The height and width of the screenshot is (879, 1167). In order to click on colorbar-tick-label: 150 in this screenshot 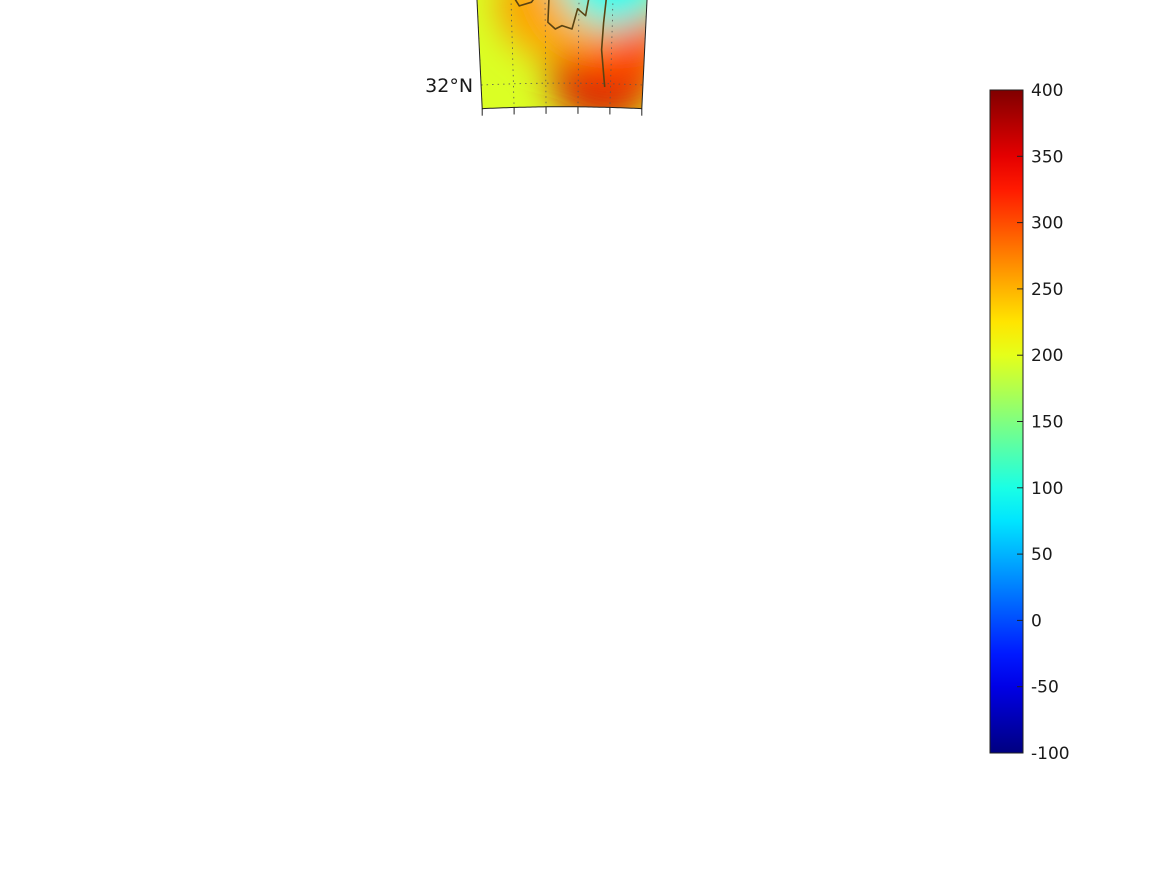, I will do `click(1047, 423)`.